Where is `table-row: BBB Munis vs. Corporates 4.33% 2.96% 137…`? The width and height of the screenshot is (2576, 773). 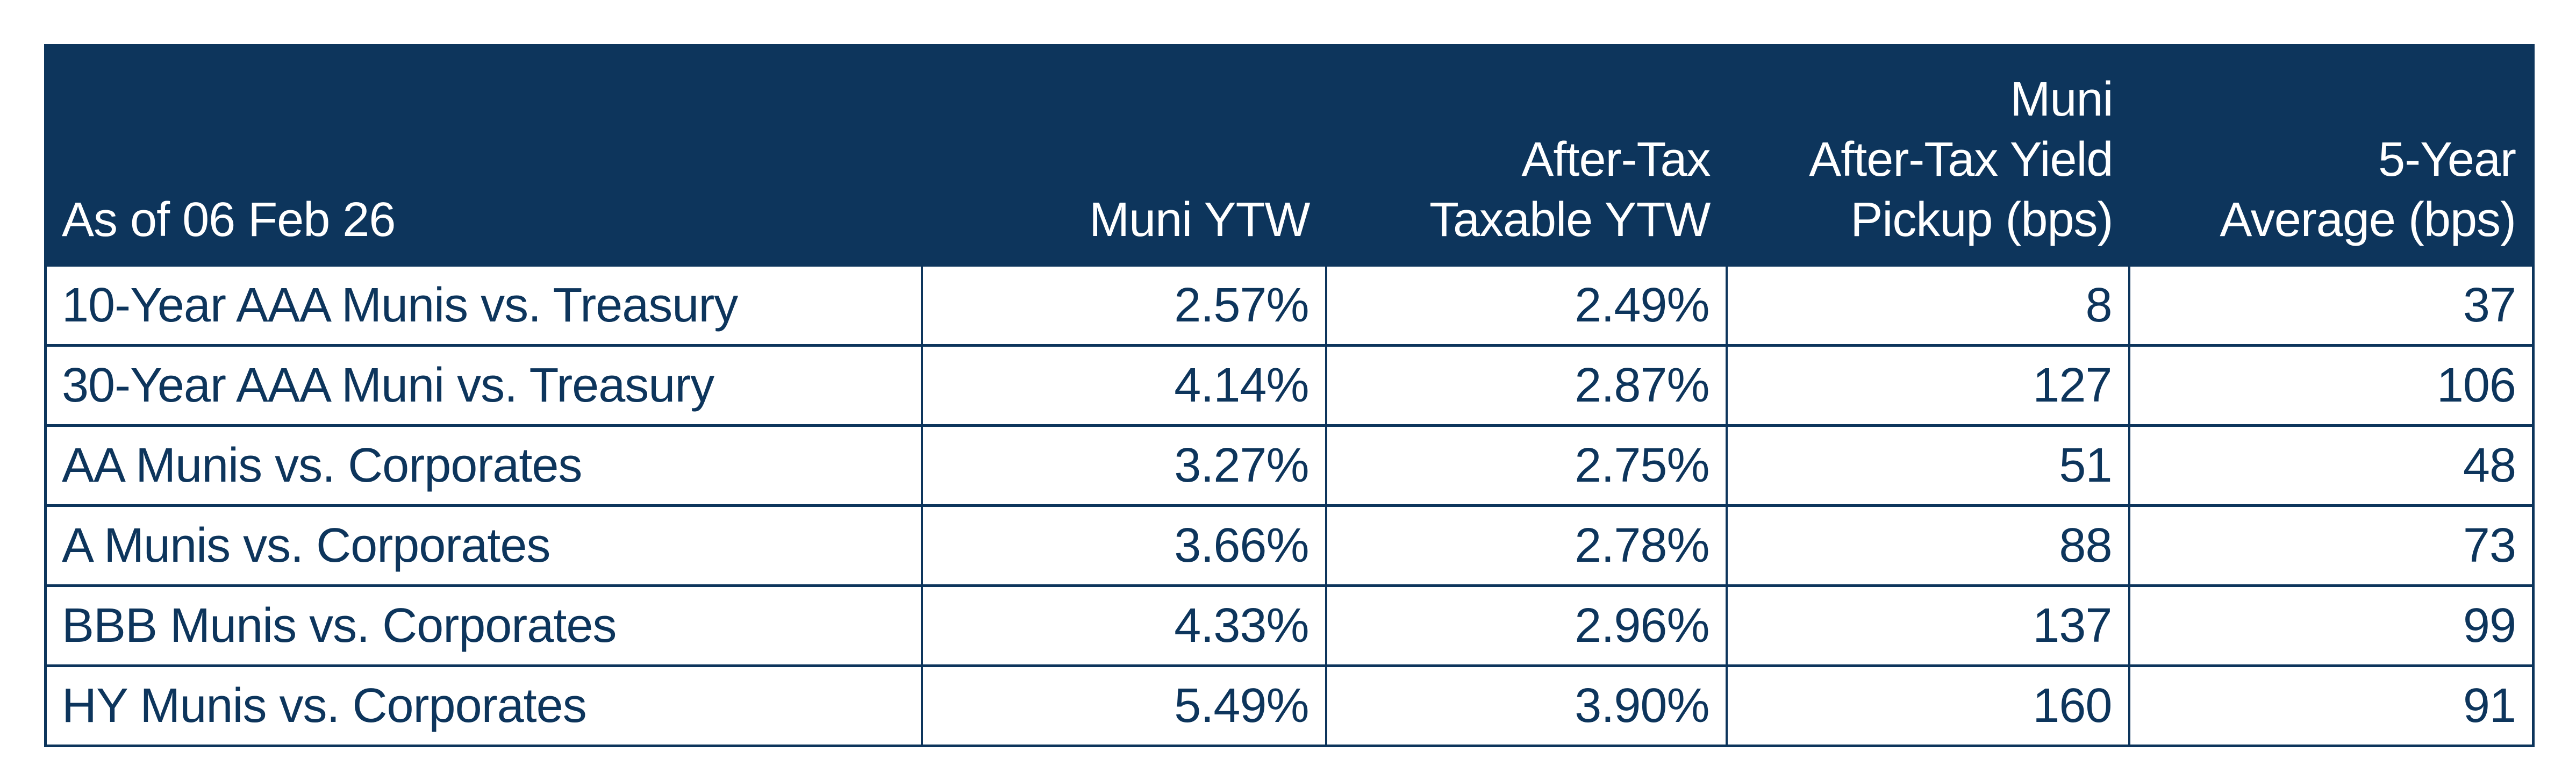
table-row: BBB Munis vs. Corporates 4.33% 2.96% 137… is located at coordinates (1289, 625).